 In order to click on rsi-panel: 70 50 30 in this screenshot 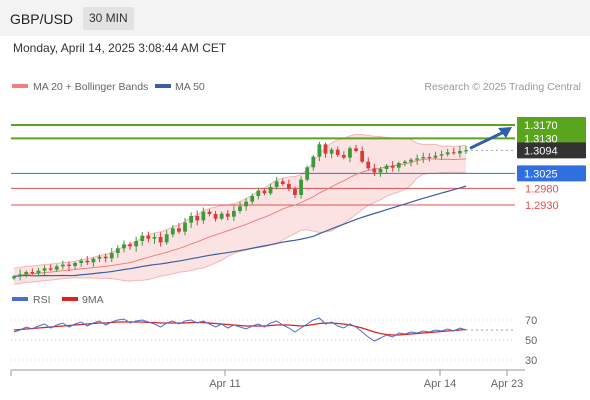, I will do `click(274, 341)`.